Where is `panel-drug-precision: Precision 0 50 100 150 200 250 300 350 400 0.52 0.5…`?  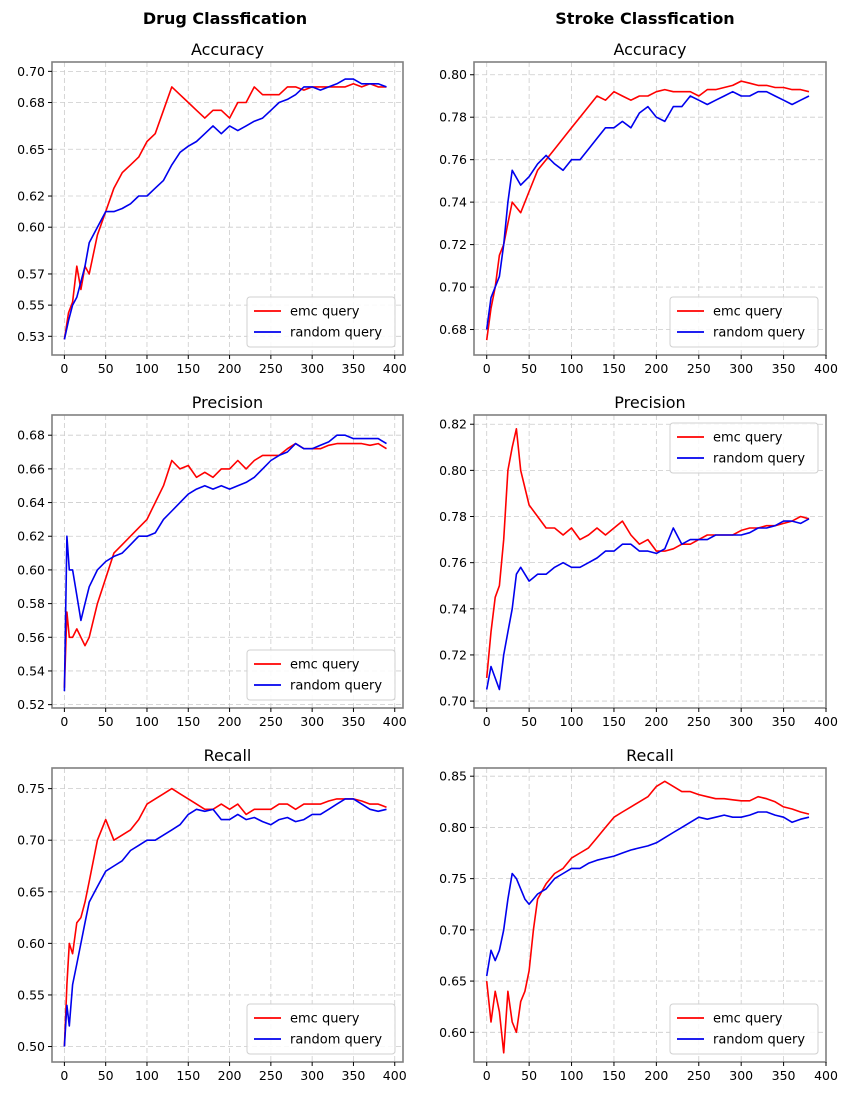 panel-drug-precision: Precision 0 50 100 150 200 250 300 350 400 0.52 0.5… is located at coordinates (212, 561).